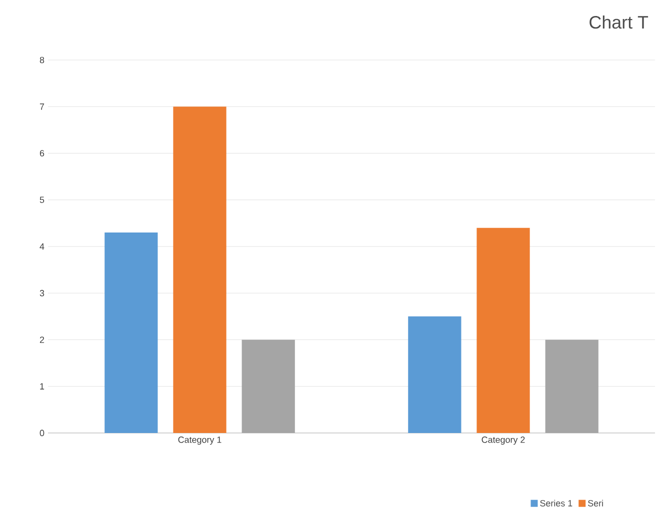  What do you see at coordinates (42, 386) in the screenshot?
I see `y-tick-label: 1` at bounding box center [42, 386].